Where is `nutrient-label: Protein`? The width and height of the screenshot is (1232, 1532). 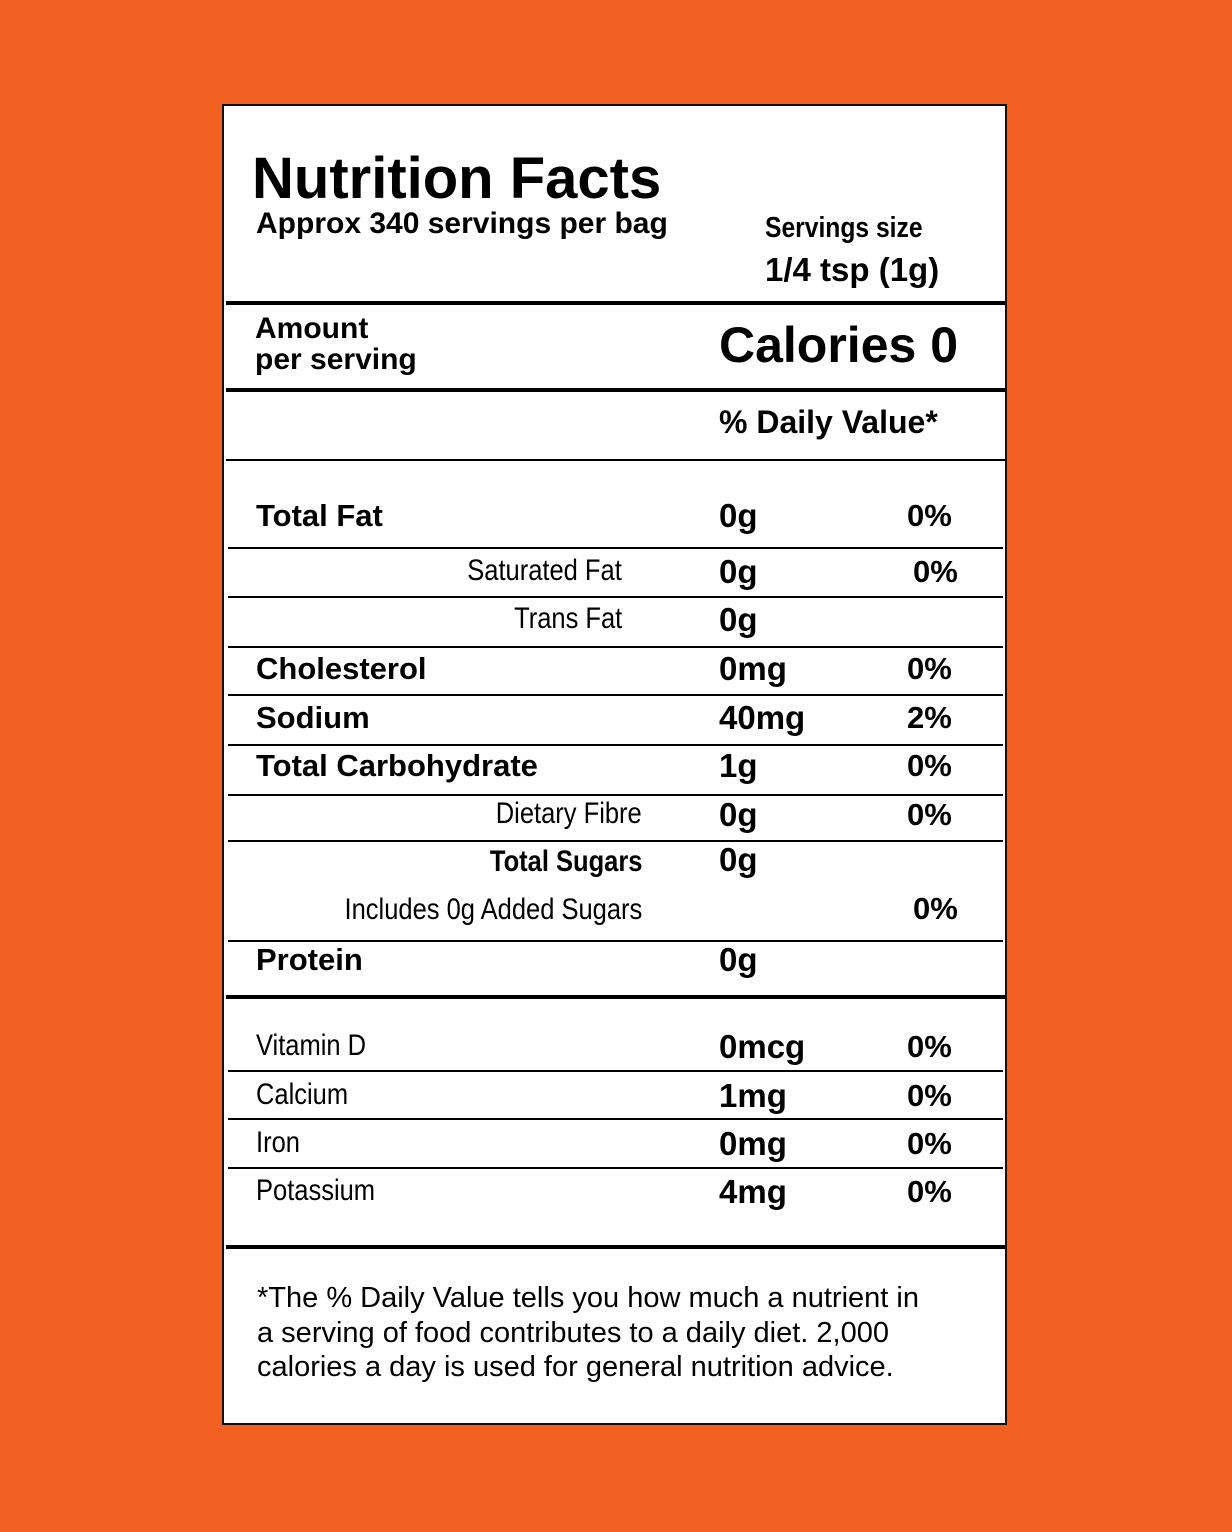 nutrient-label: Protein is located at coordinates (309, 959).